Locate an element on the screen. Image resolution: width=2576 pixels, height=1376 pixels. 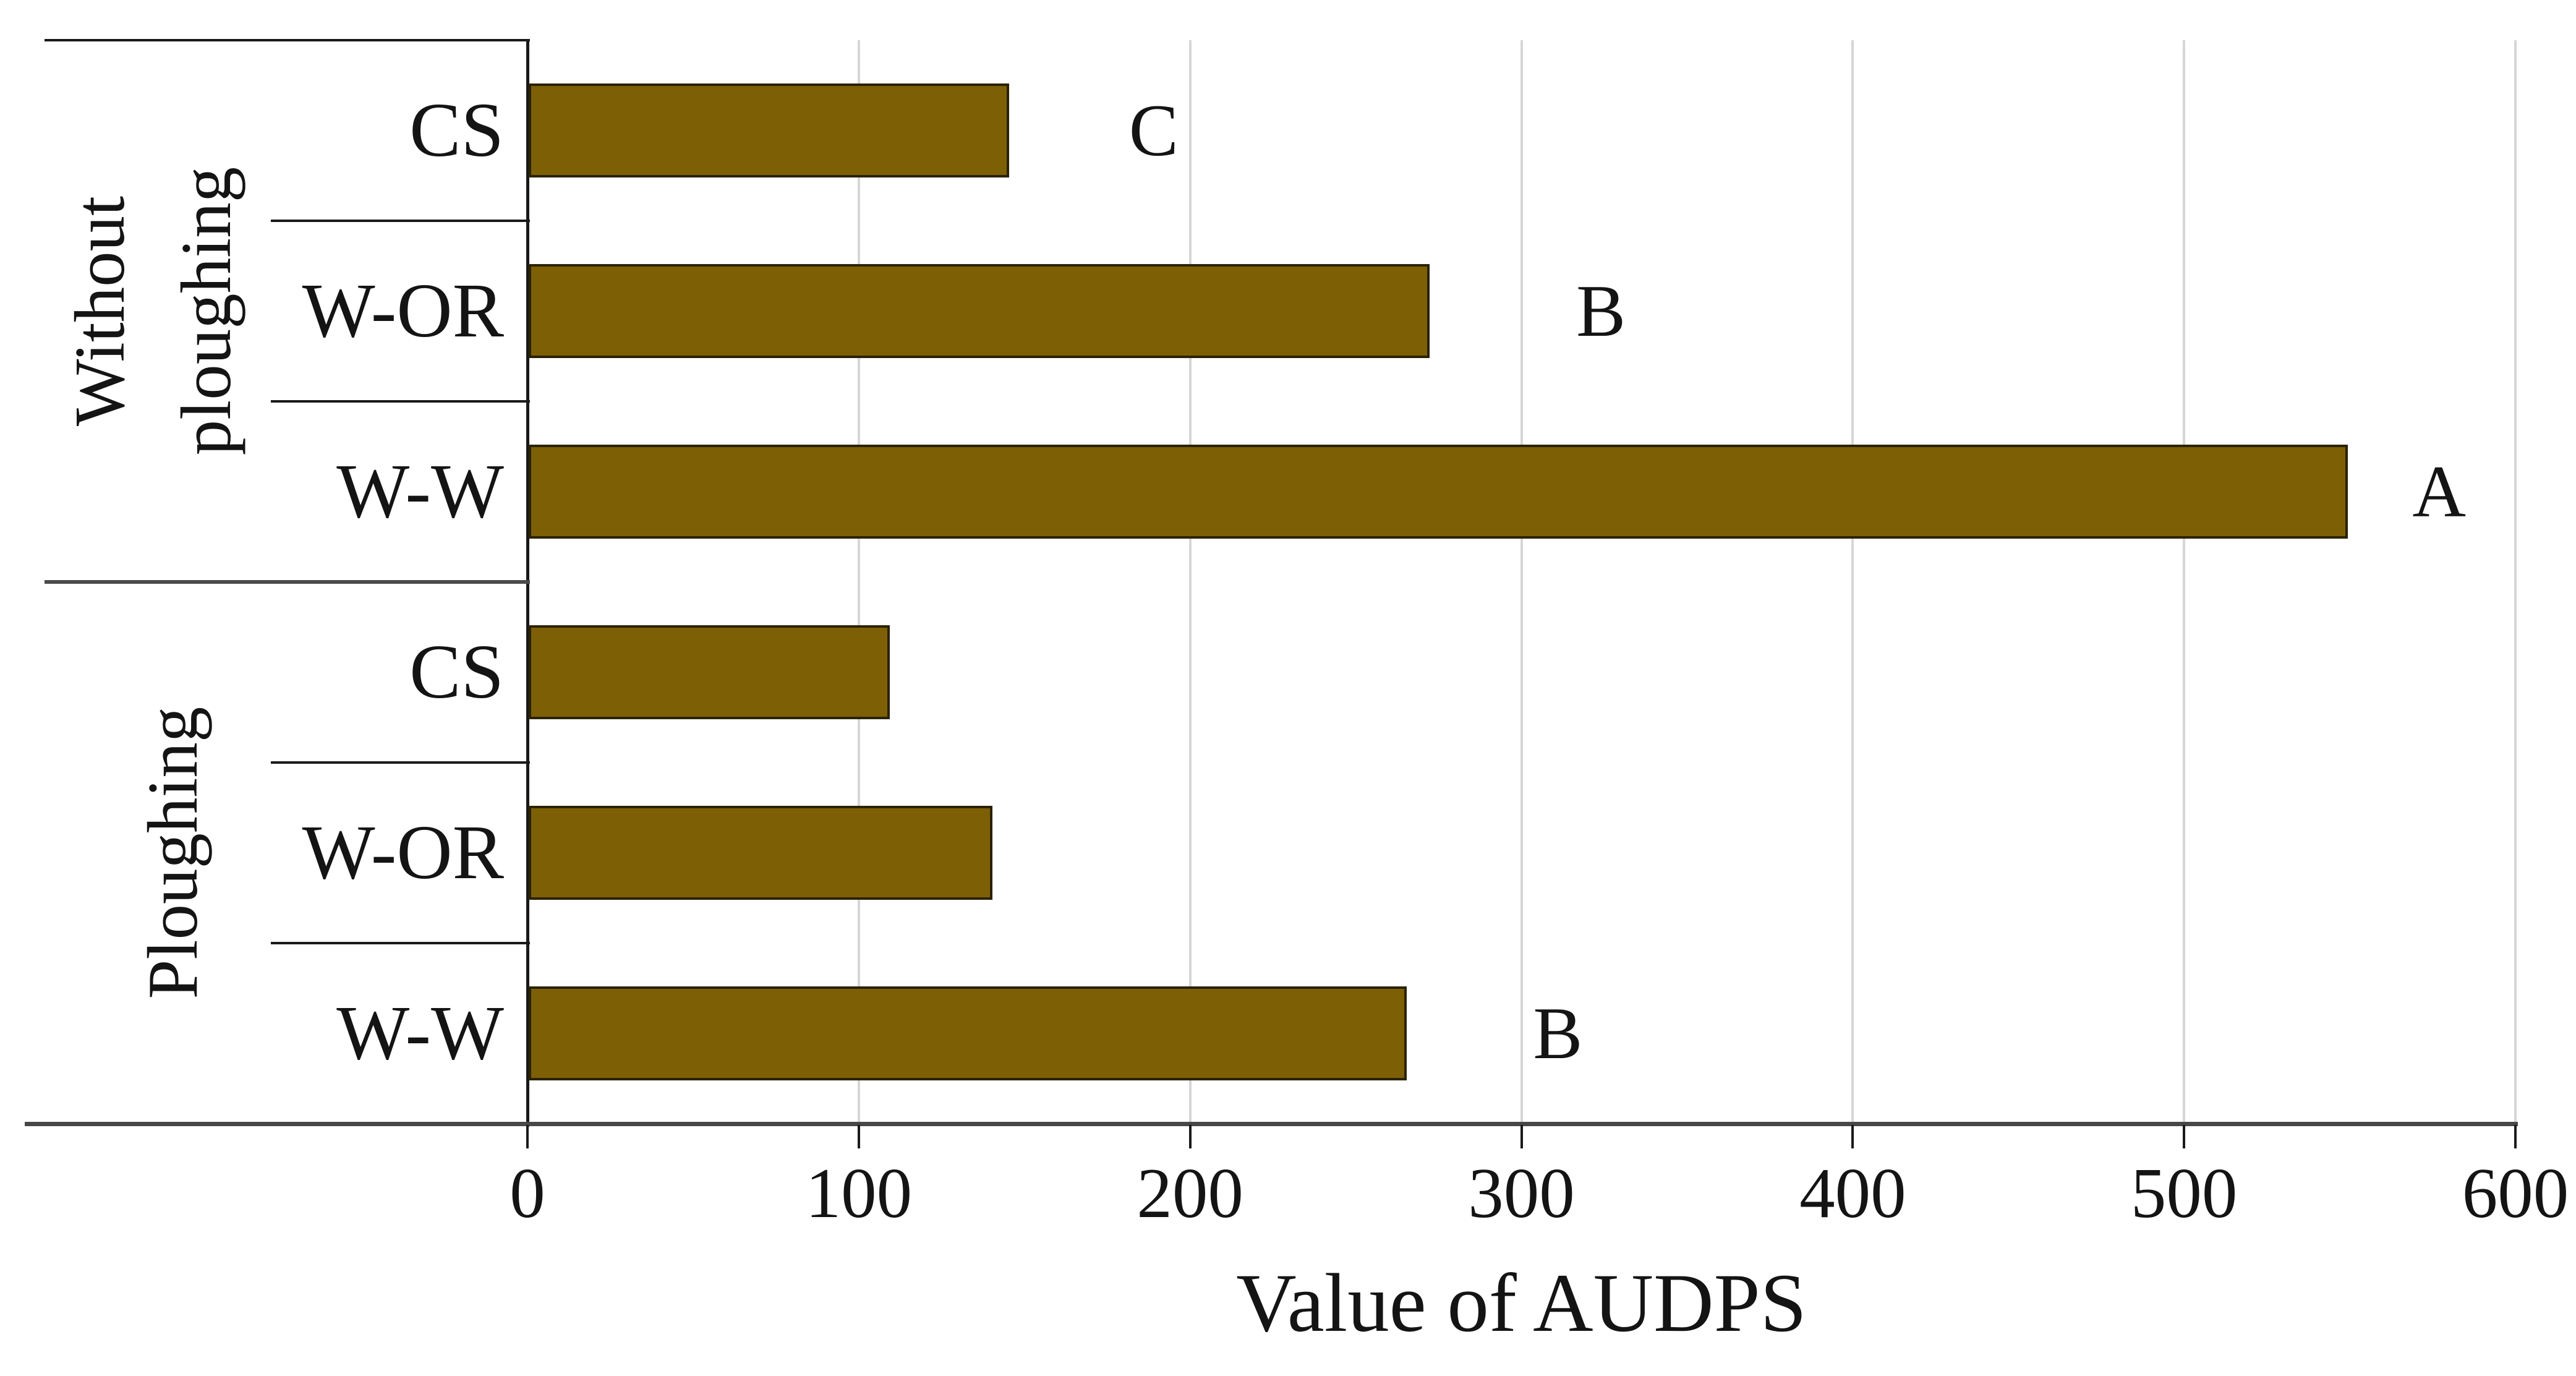
x-tick-label-100: 100 is located at coordinates (859, 1193).